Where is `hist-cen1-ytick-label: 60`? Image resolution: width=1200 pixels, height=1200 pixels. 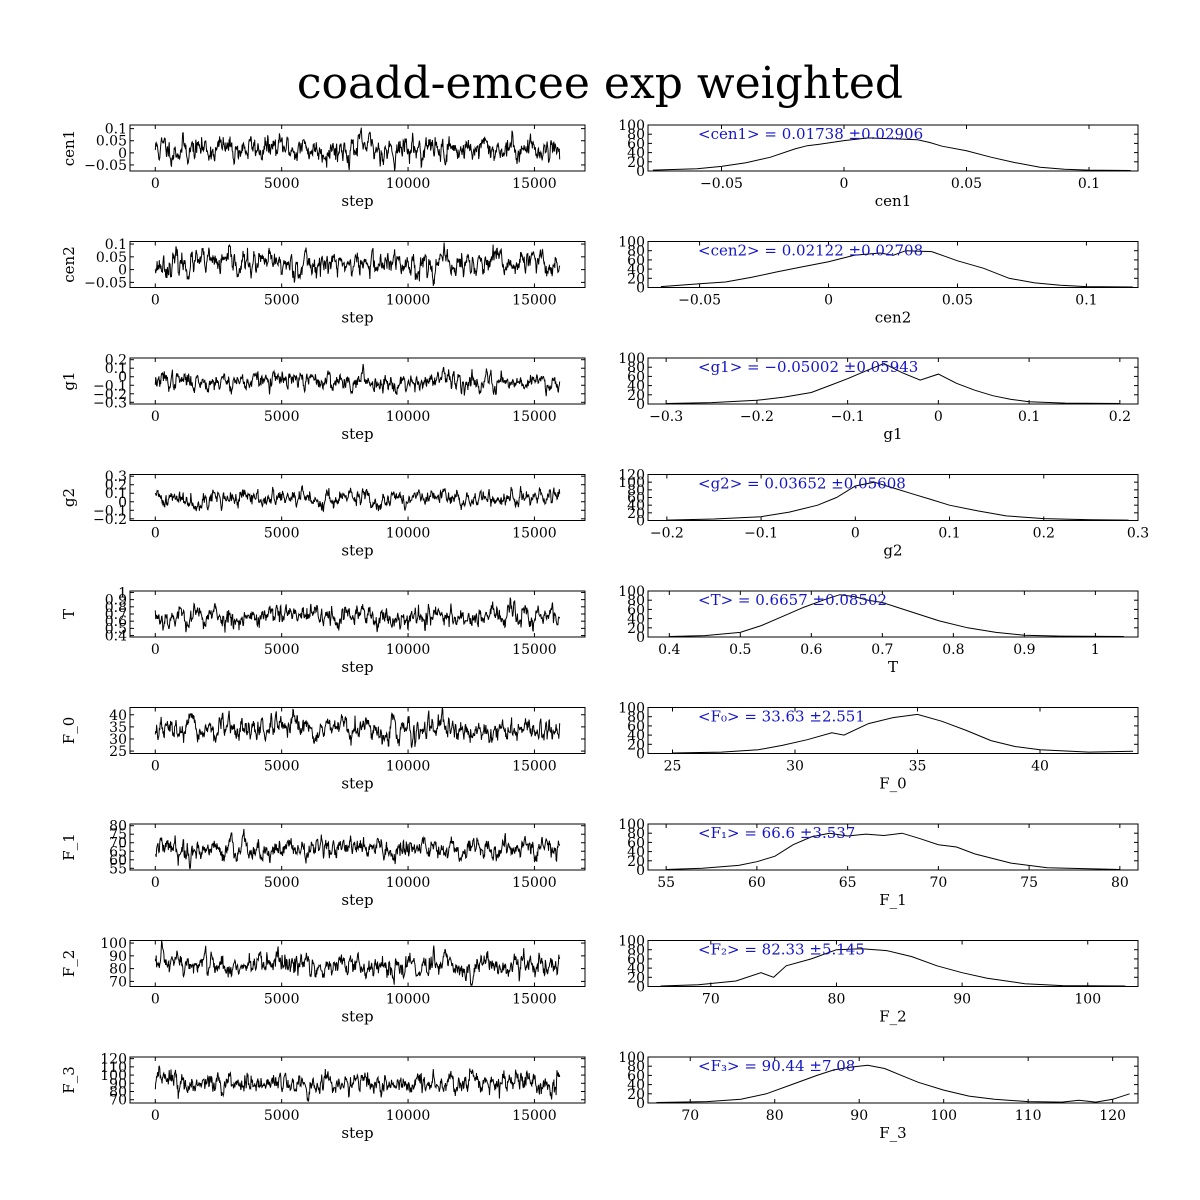 hist-cen1-ytick-label: 60 is located at coordinates (636, 144).